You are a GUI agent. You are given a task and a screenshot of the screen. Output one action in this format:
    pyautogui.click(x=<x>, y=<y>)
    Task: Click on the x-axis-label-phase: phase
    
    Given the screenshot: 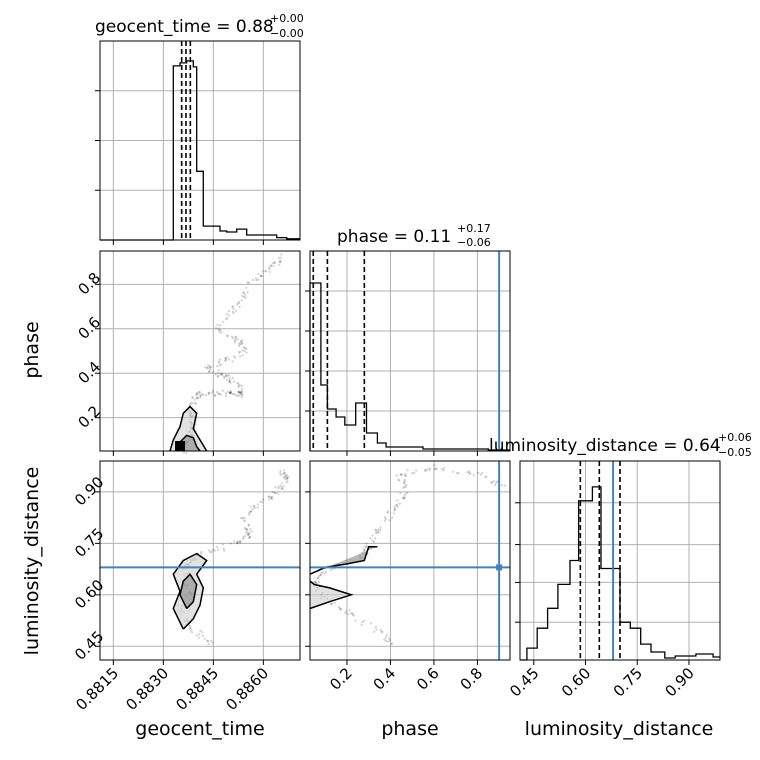 What is the action you would take?
    pyautogui.click(x=409, y=729)
    